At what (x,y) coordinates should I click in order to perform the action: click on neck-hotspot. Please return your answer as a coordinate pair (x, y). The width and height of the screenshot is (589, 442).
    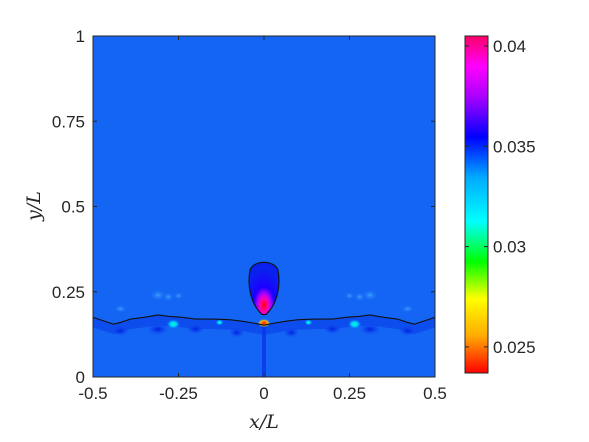
    Looking at the image, I should click on (264, 323).